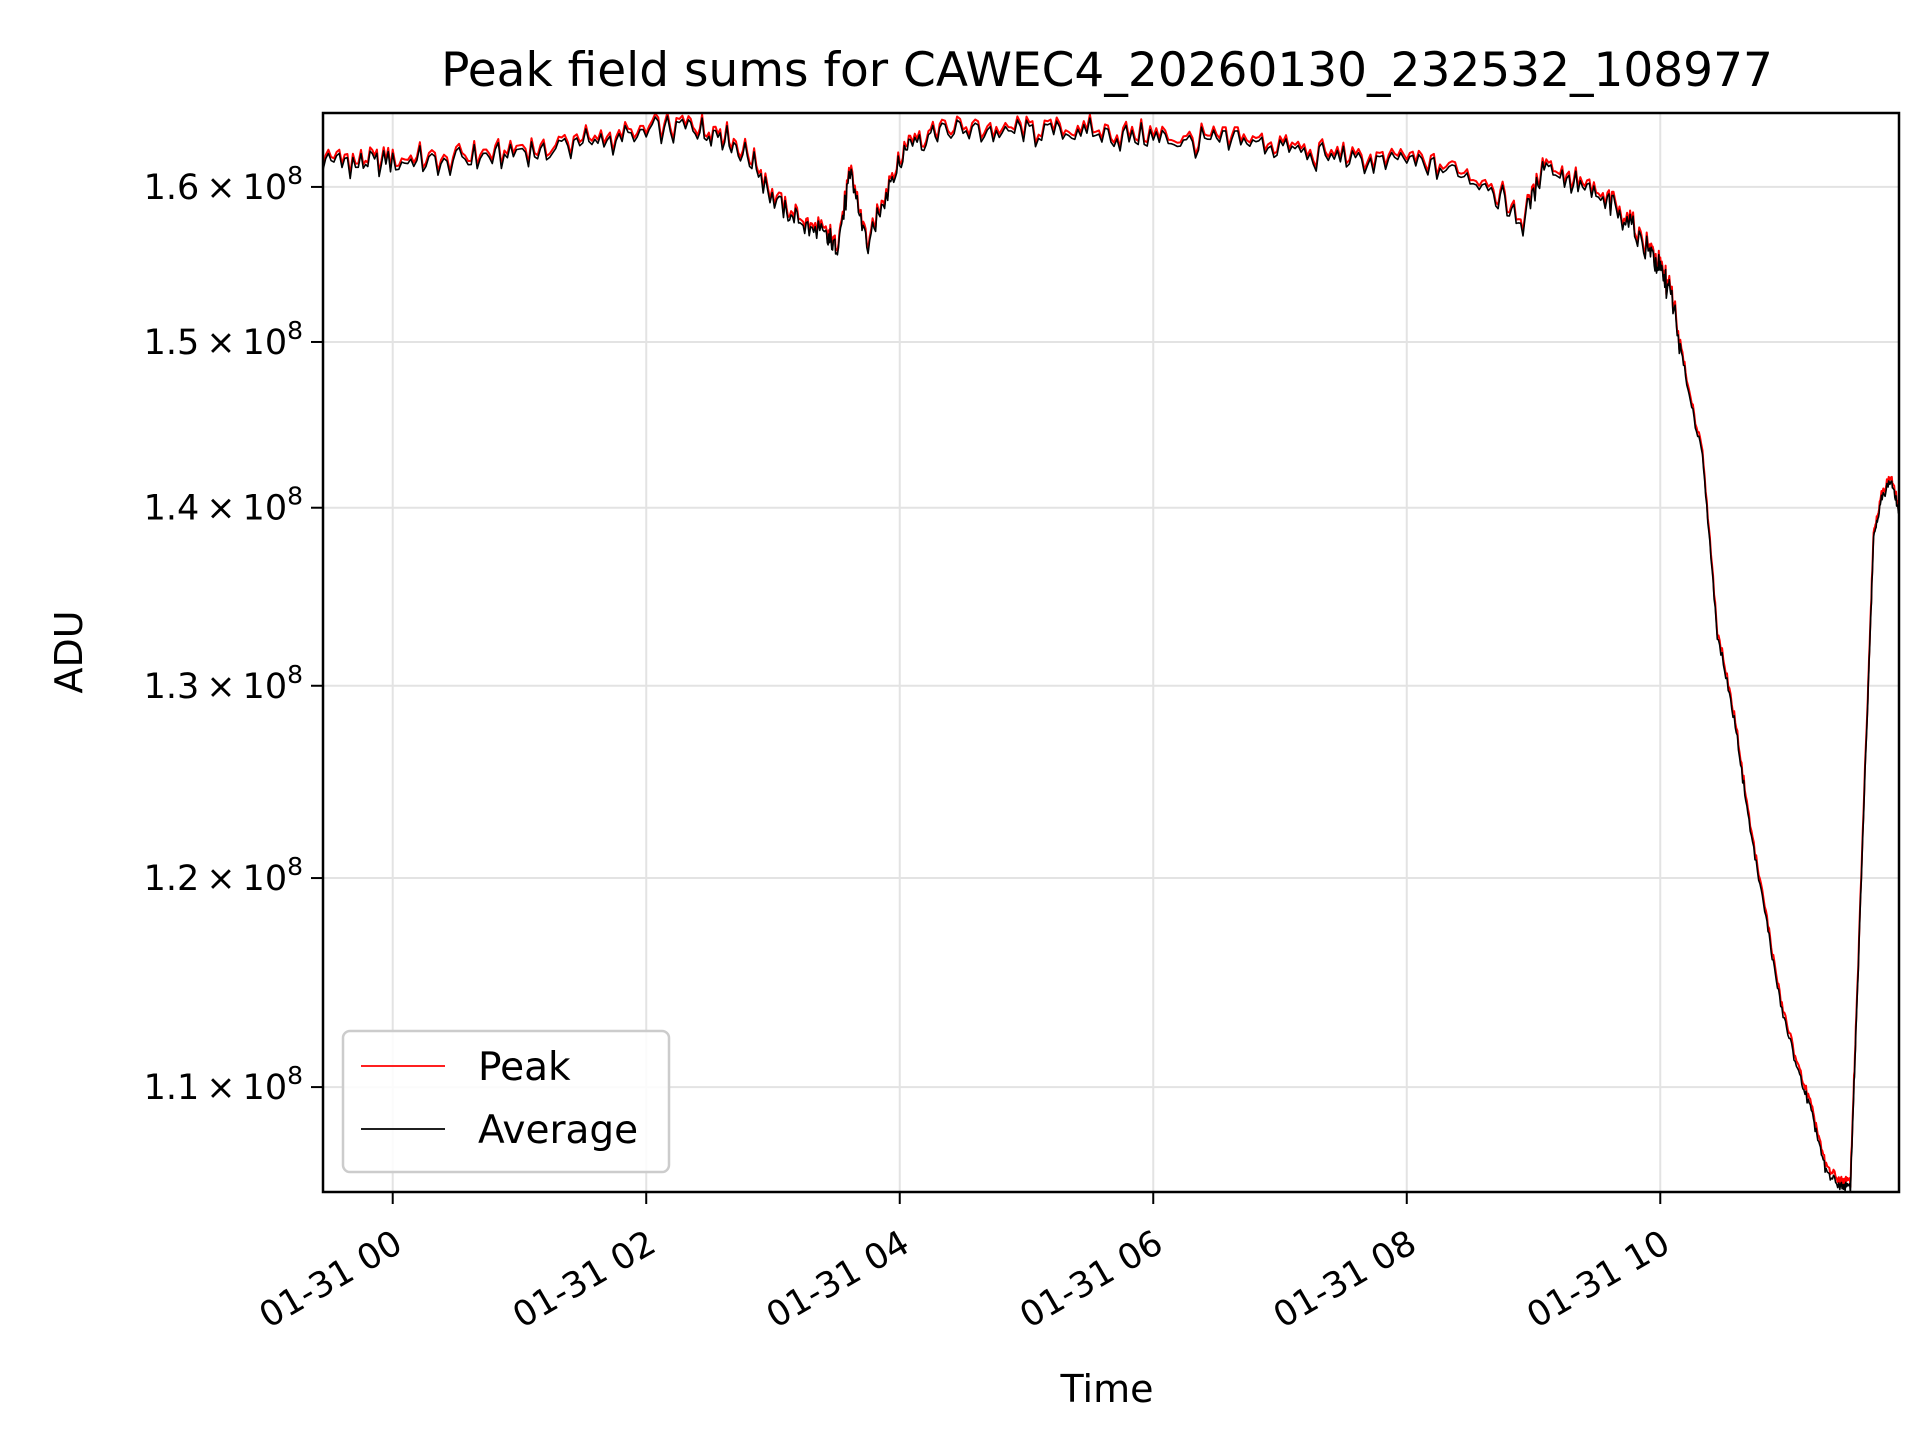  Describe the element at coordinates (1107, 1389) in the screenshot. I see `x-axis-label: Time` at that location.